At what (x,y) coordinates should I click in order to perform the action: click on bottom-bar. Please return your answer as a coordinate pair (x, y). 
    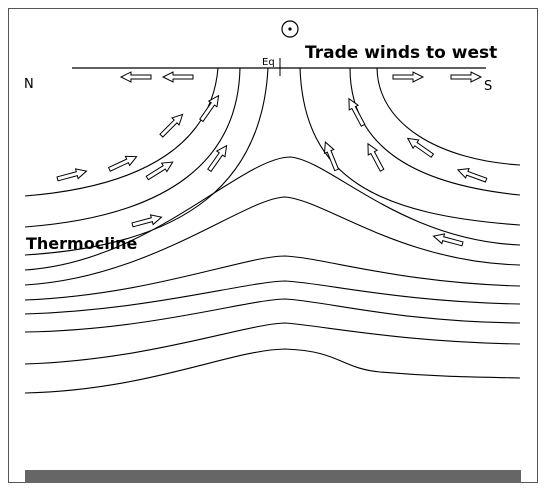
    Looking at the image, I should click on (273, 476).